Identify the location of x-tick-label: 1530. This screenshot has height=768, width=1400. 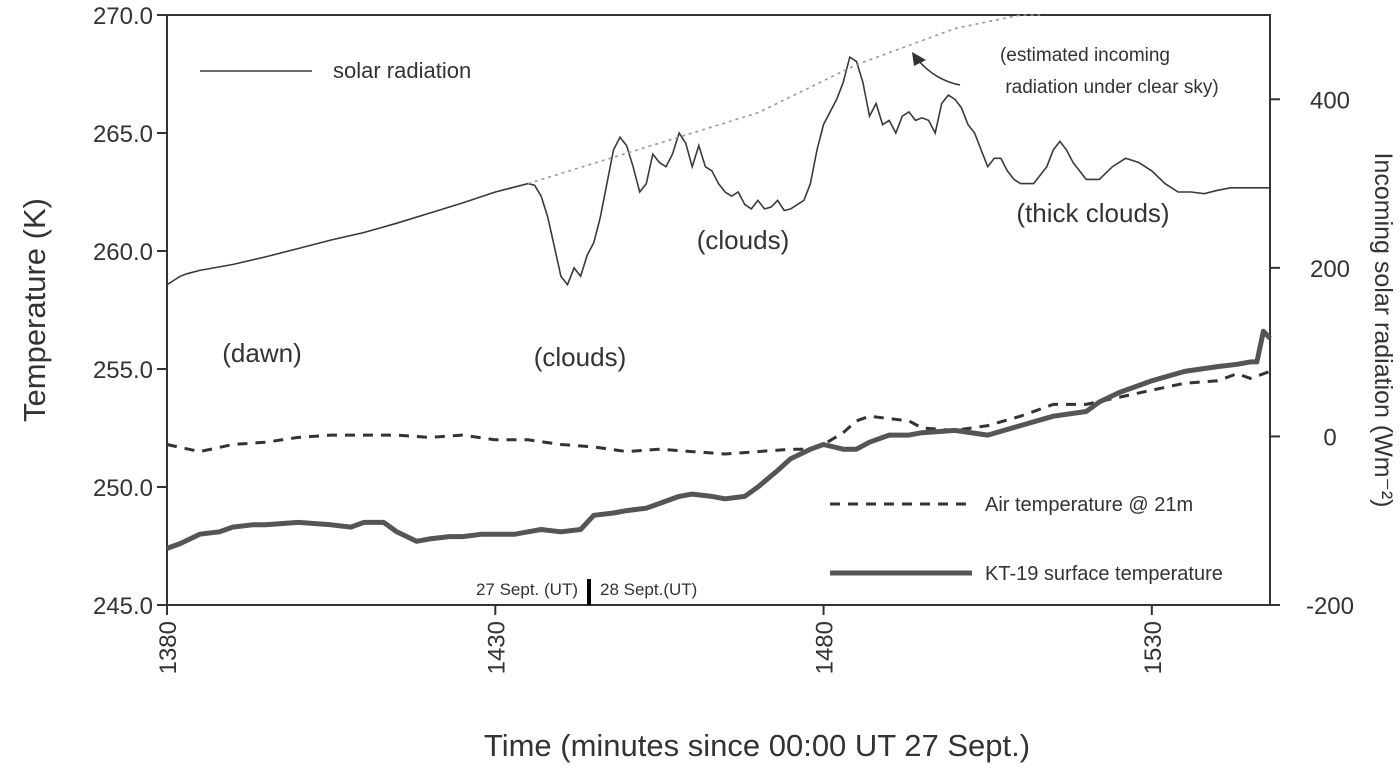
(1153, 647).